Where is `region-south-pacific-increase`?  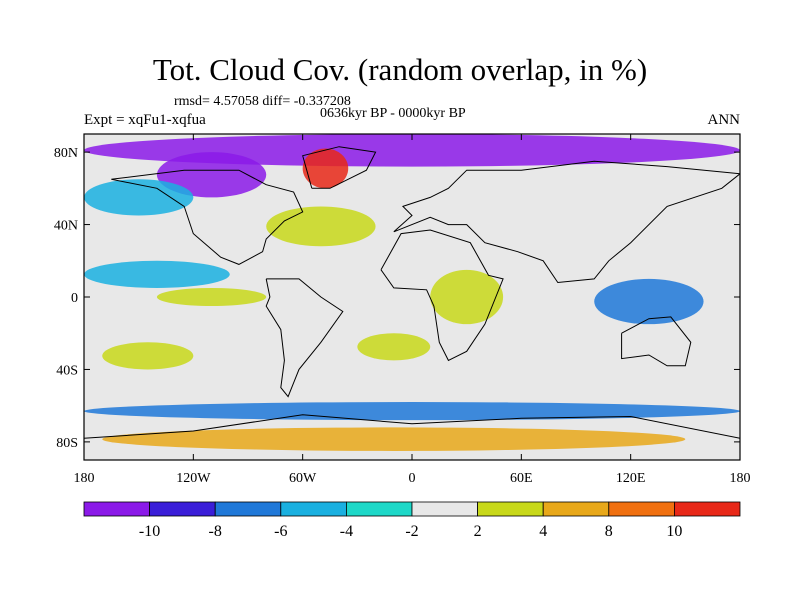
region-south-pacific-increase is located at coordinates (148, 356).